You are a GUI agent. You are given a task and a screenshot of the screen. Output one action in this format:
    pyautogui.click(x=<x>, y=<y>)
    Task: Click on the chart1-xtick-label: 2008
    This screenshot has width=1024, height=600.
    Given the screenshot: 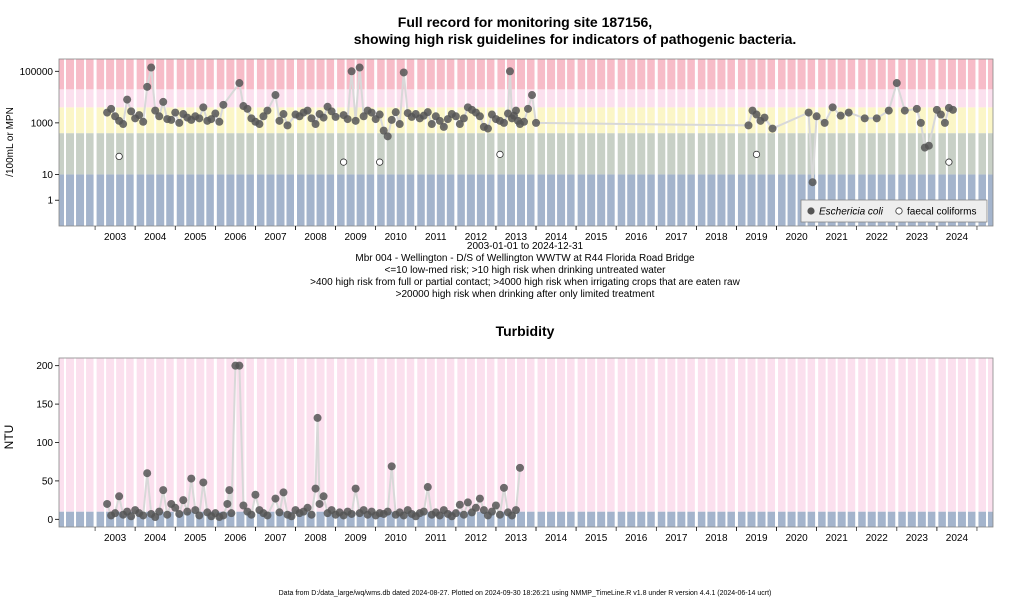 What is the action you would take?
    pyautogui.click(x=315, y=237)
    